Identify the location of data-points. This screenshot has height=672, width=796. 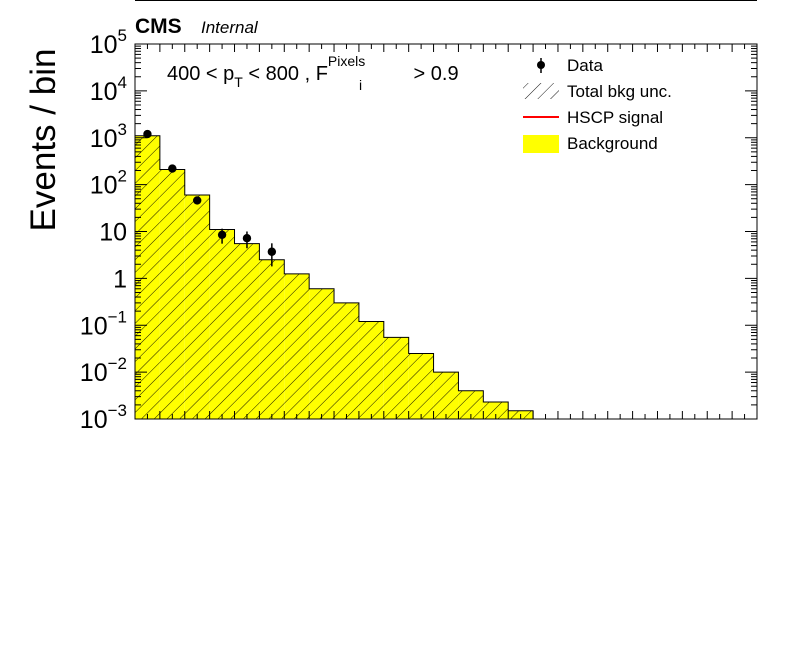
(210, 198).